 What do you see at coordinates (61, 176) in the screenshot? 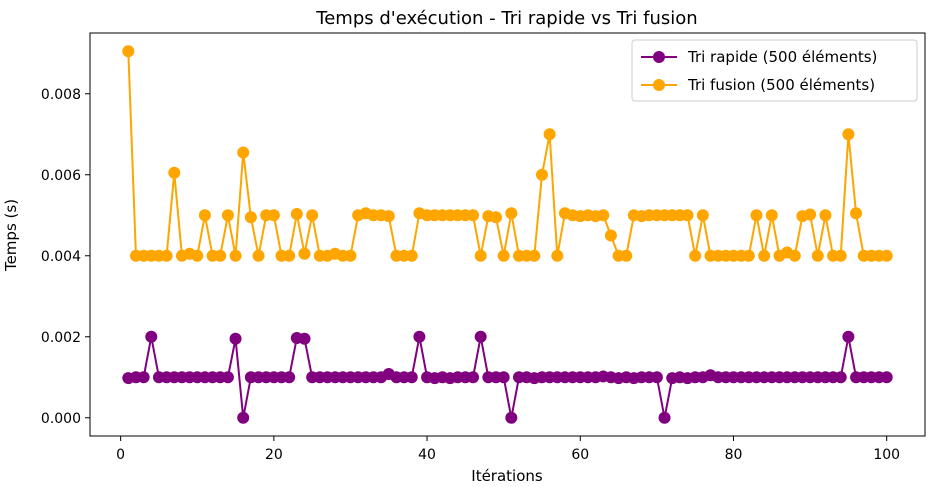
I see `y-tick-label: 0.006` at bounding box center [61, 176].